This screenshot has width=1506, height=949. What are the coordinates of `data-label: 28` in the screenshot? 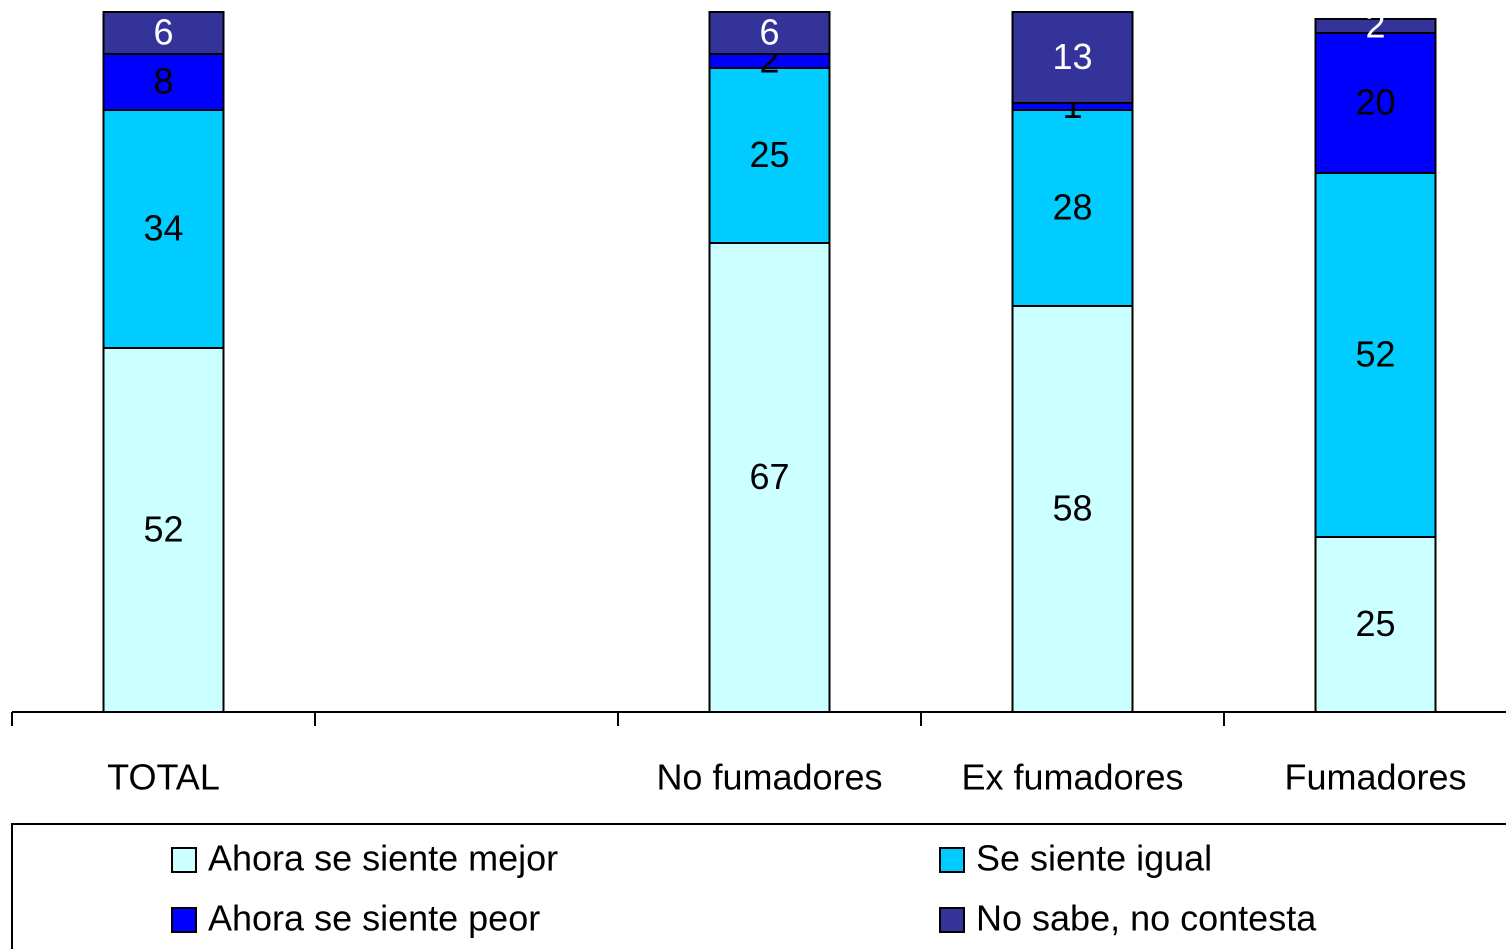 It's located at (1072, 207).